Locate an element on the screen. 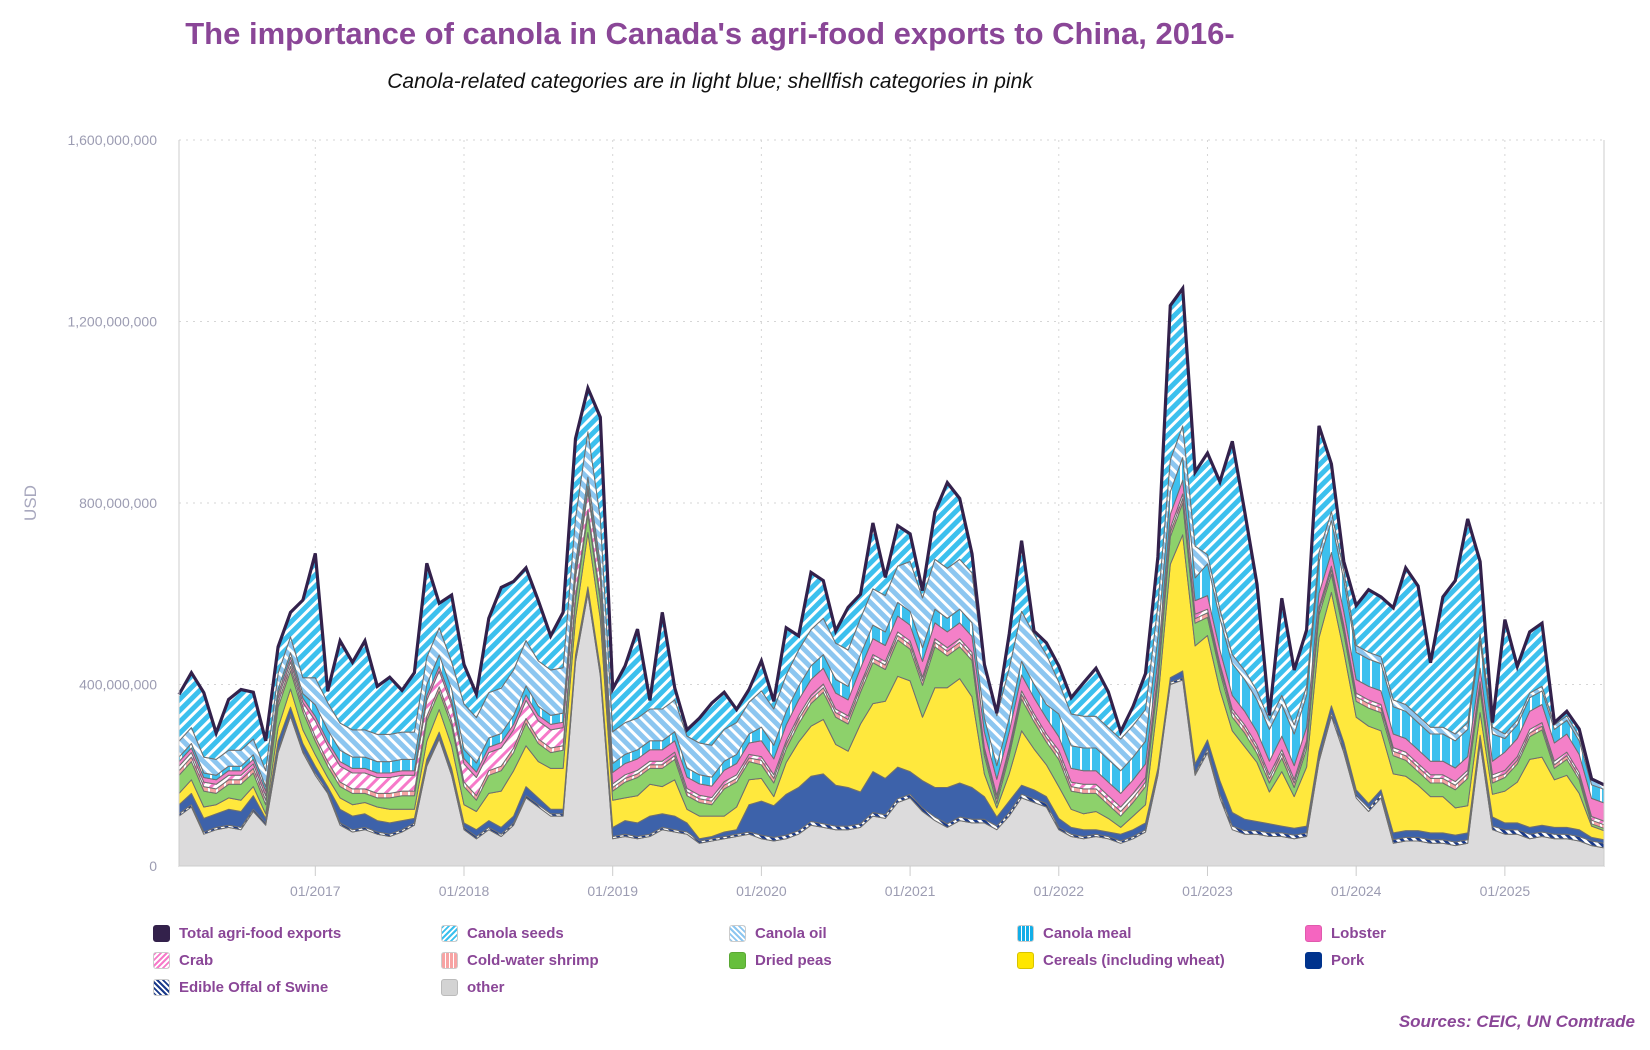 The width and height of the screenshot is (1650, 1050). x-tick-label: 01/2020 is located at coordinates (761, 891).